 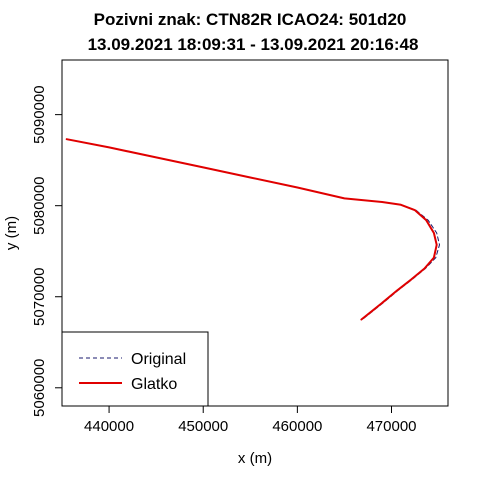 What do you see at coordinates (39, 388) in the screenshot?
I see `y-tick-label: 5060000` at bounding box center [39, 388].